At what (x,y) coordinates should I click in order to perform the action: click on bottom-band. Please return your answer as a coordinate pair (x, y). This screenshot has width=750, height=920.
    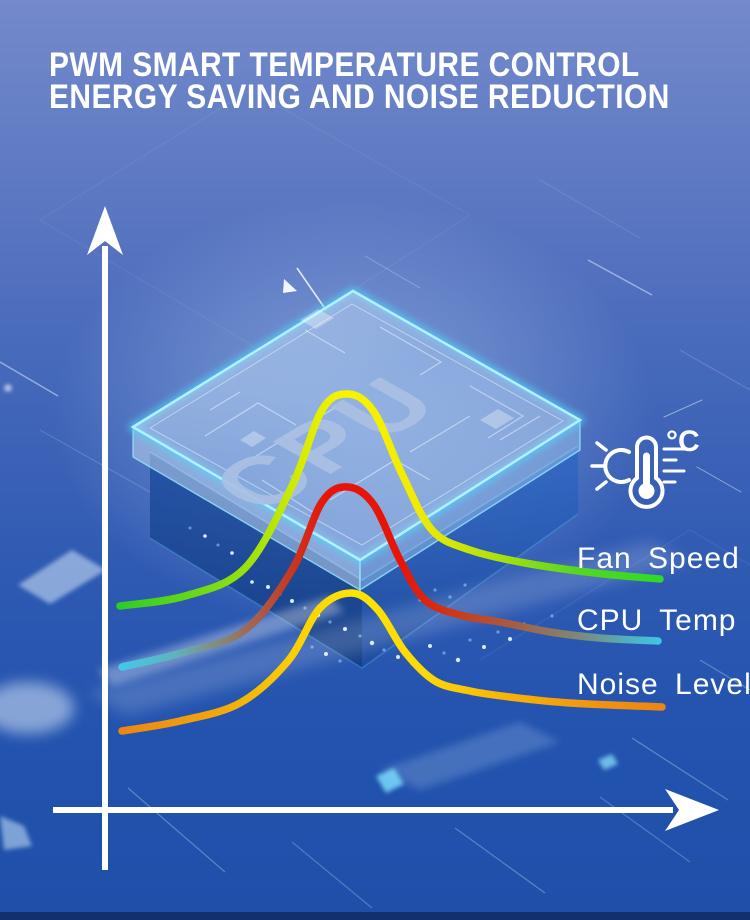
    Looking at the image, I should click on (375, 916).